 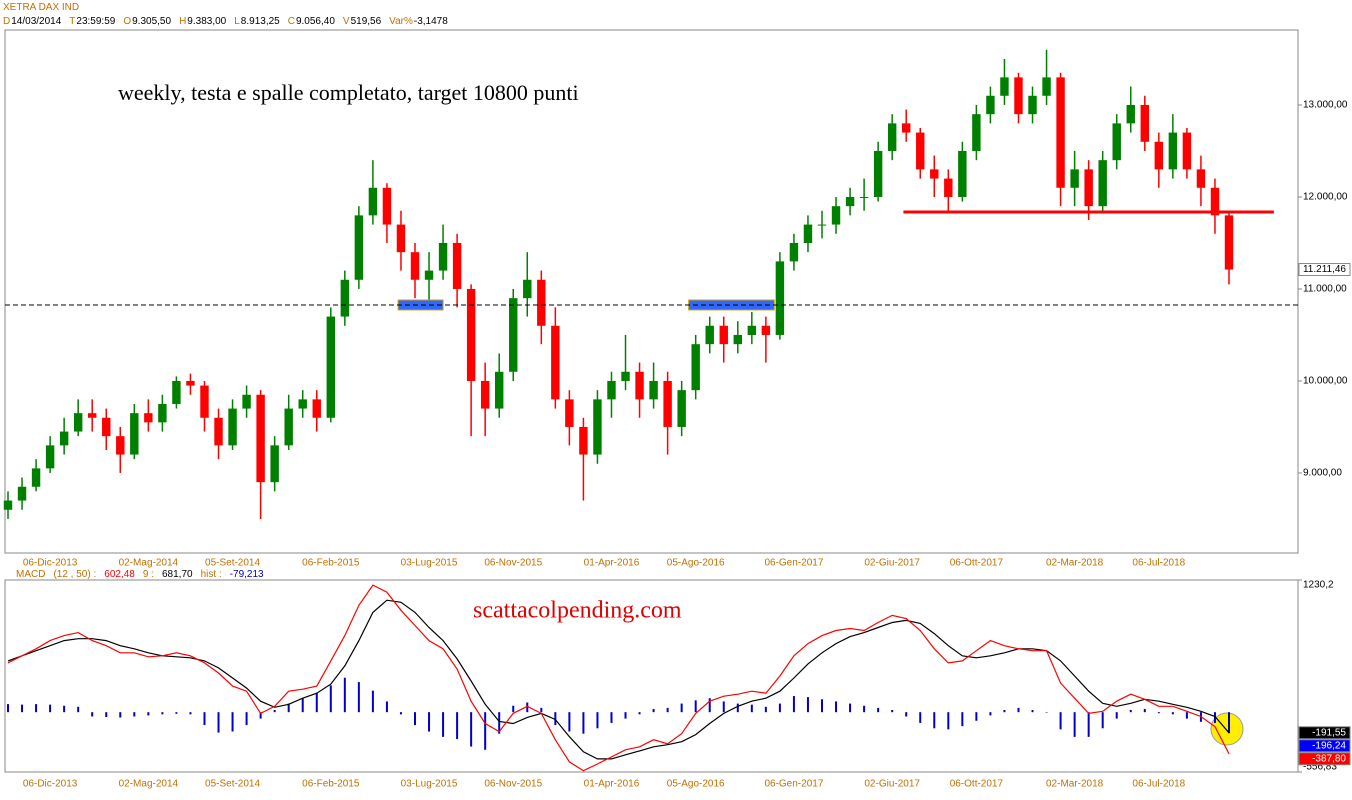 I want to click on macd-header-item: (12 , 50) :, so click(x=75, y=574).